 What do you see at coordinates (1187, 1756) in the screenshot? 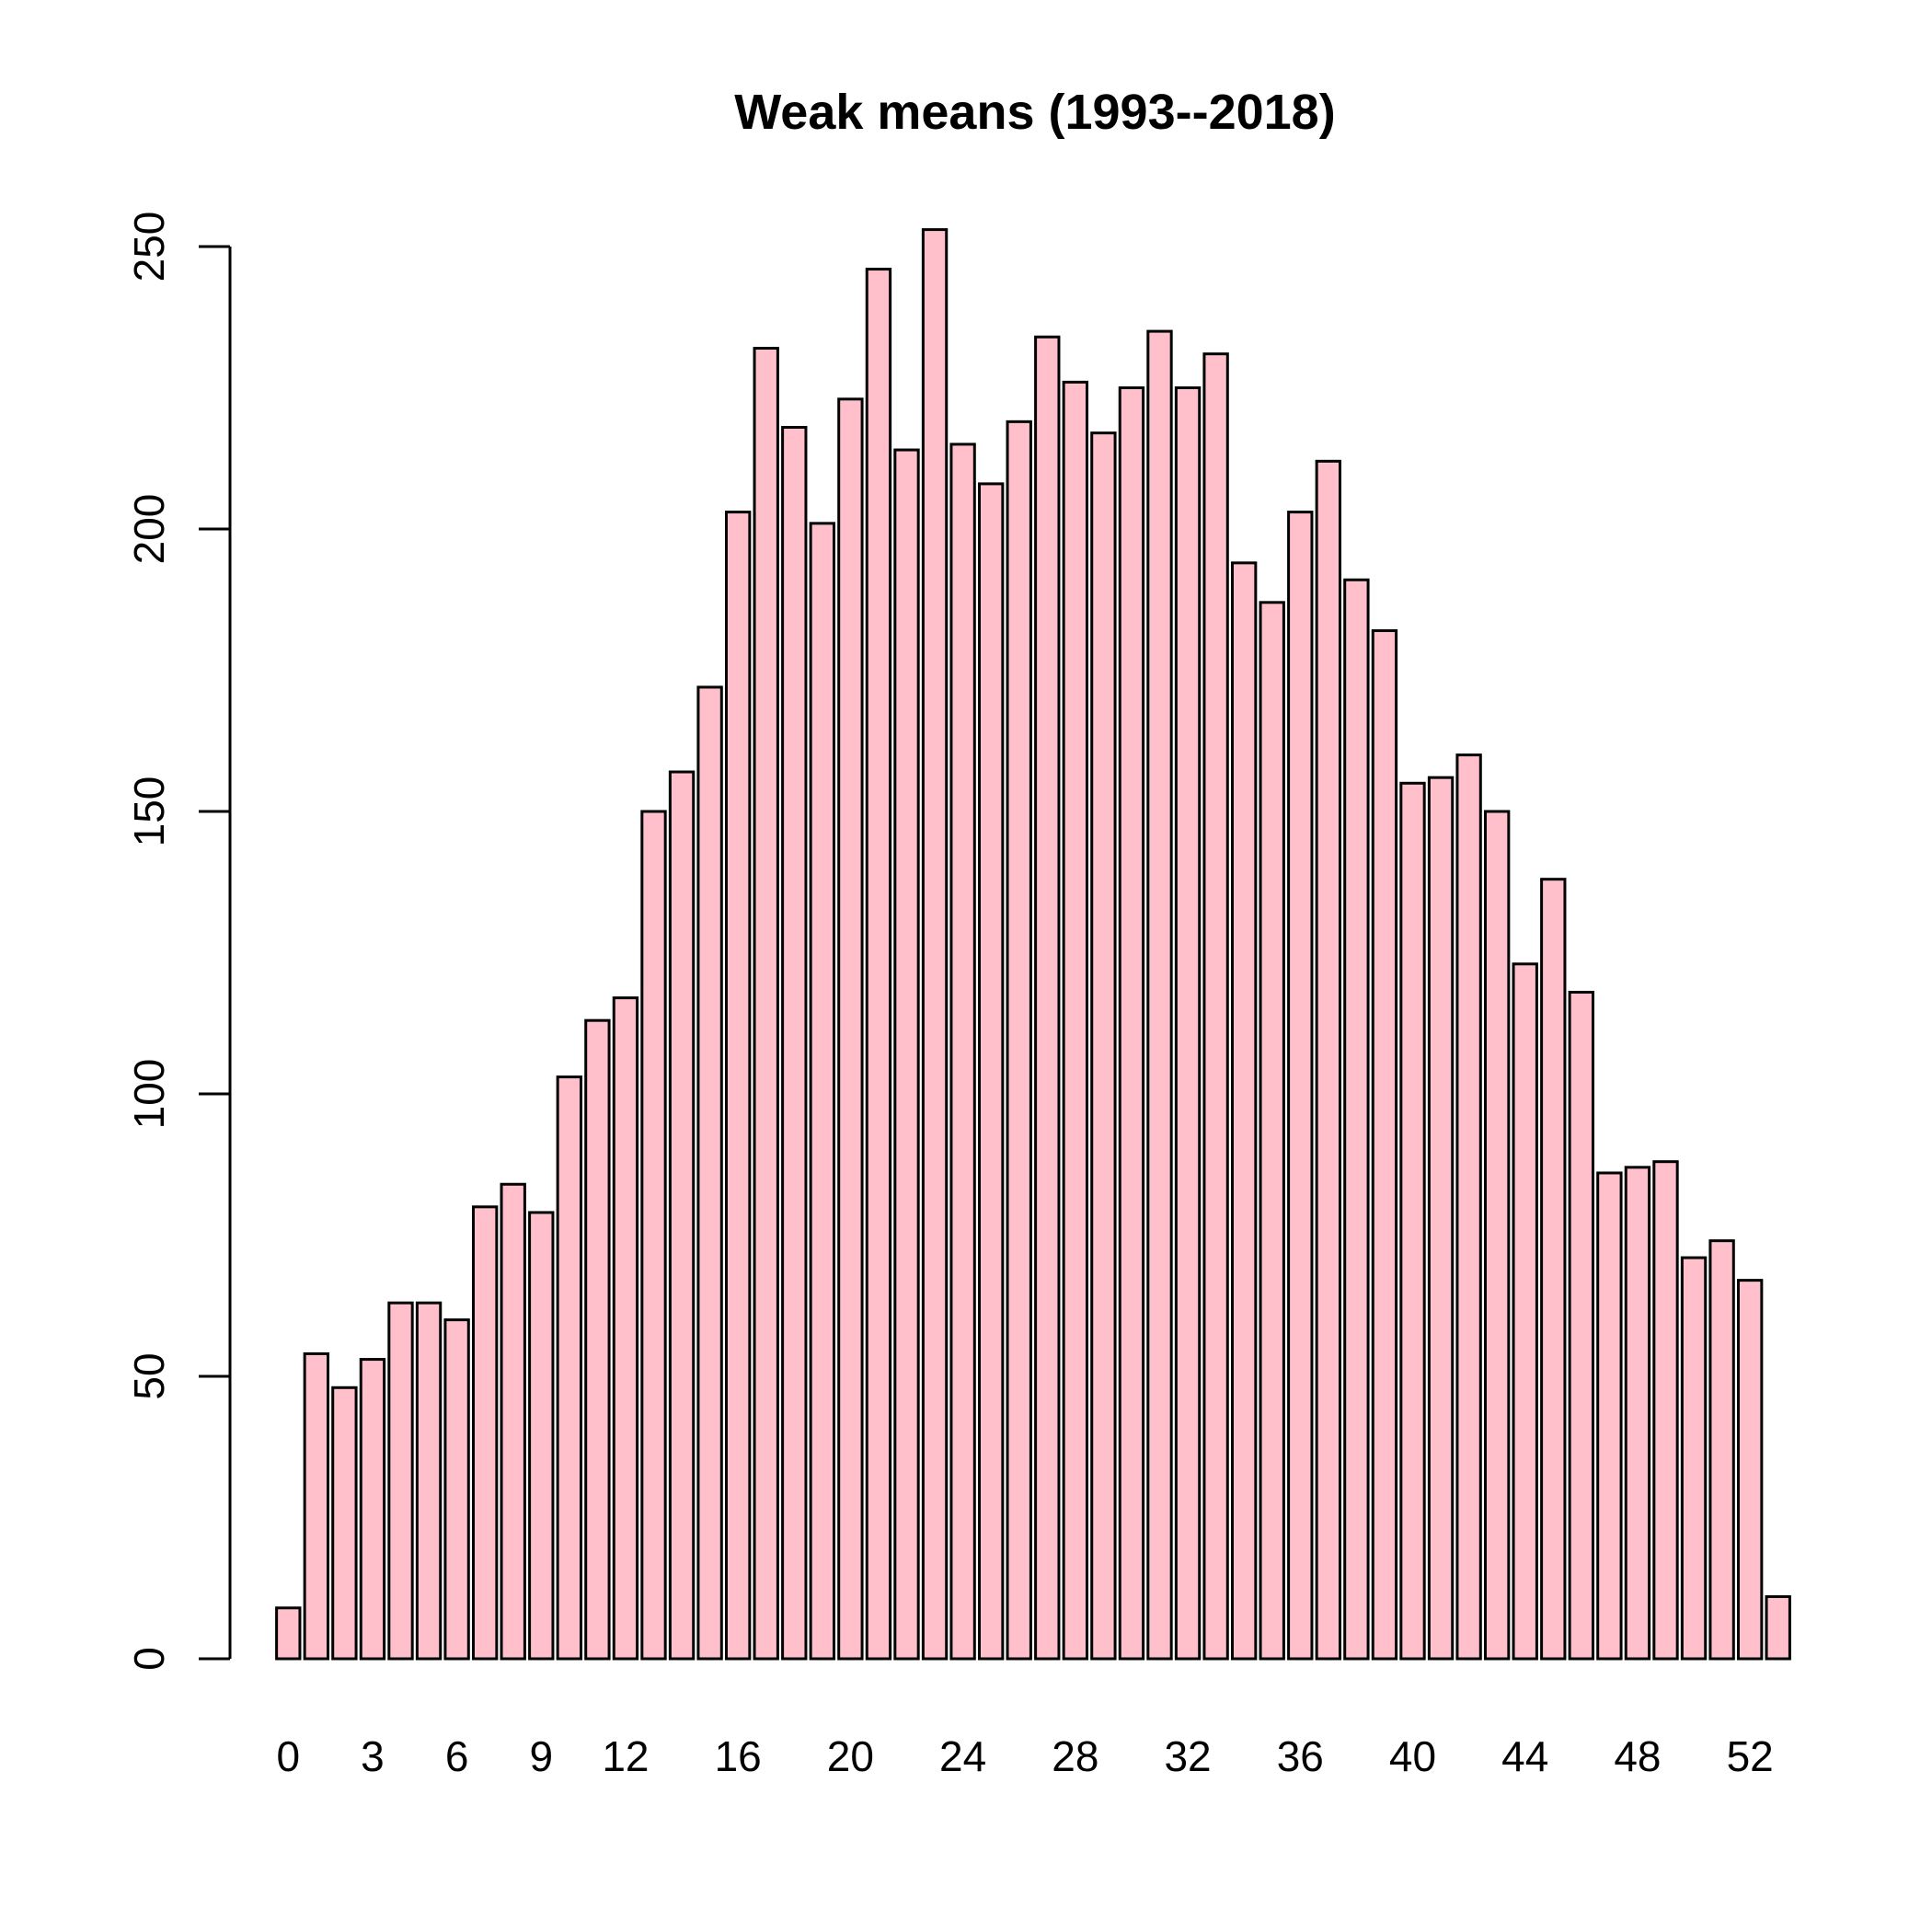
I see `x-tick-label-32: 32` at bounding box center [1187, 1756].